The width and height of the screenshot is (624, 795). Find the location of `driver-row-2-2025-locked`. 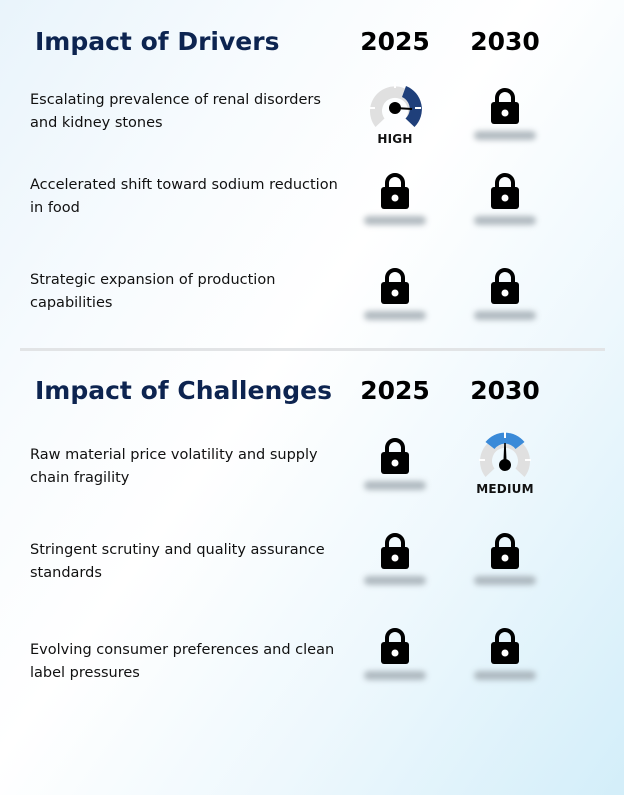

driver-row-2-2025-locked is located at coordinates (395, 210).